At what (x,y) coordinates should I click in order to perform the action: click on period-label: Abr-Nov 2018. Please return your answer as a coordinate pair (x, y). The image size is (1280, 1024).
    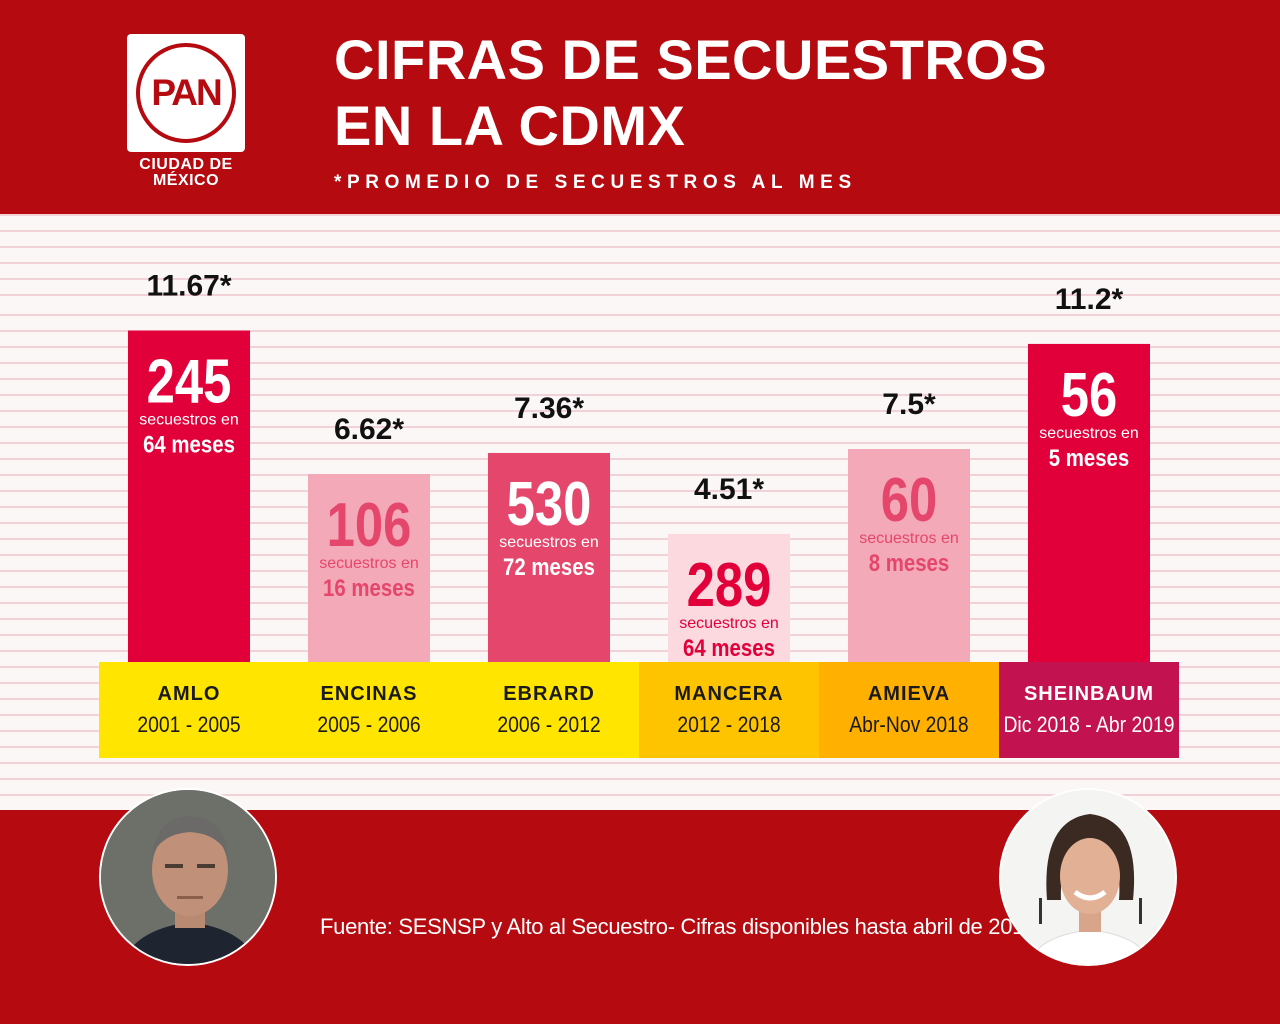
    Looking at the image, I should click on (908, 725).